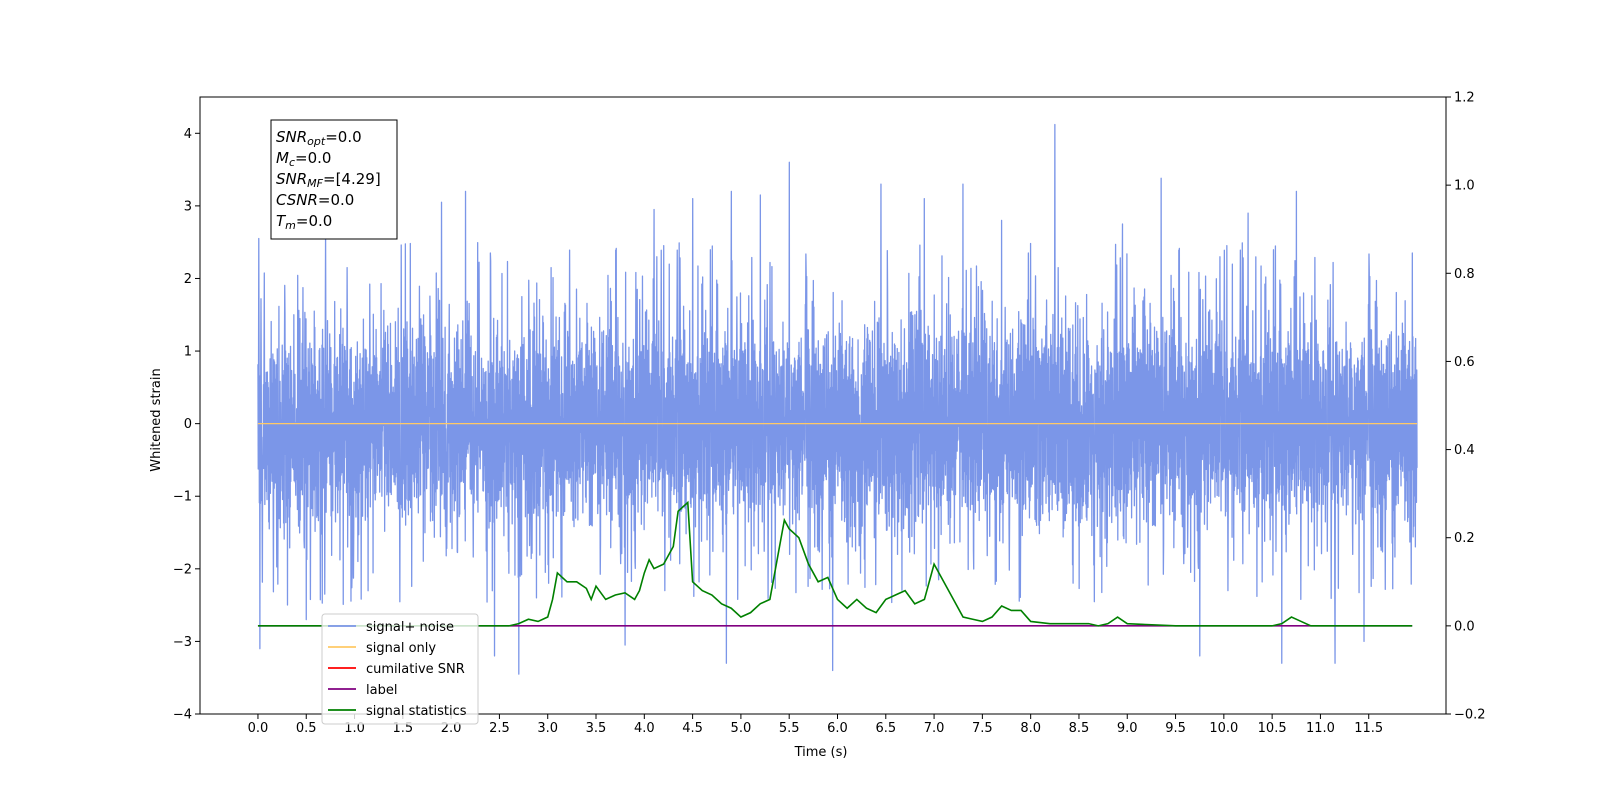 This screenshot has width=1600, height=800. What do you see at coordinates (934, 728) in the screenshot?
I see `x-tick-label: 7.0` at bounding box center [934, 728].